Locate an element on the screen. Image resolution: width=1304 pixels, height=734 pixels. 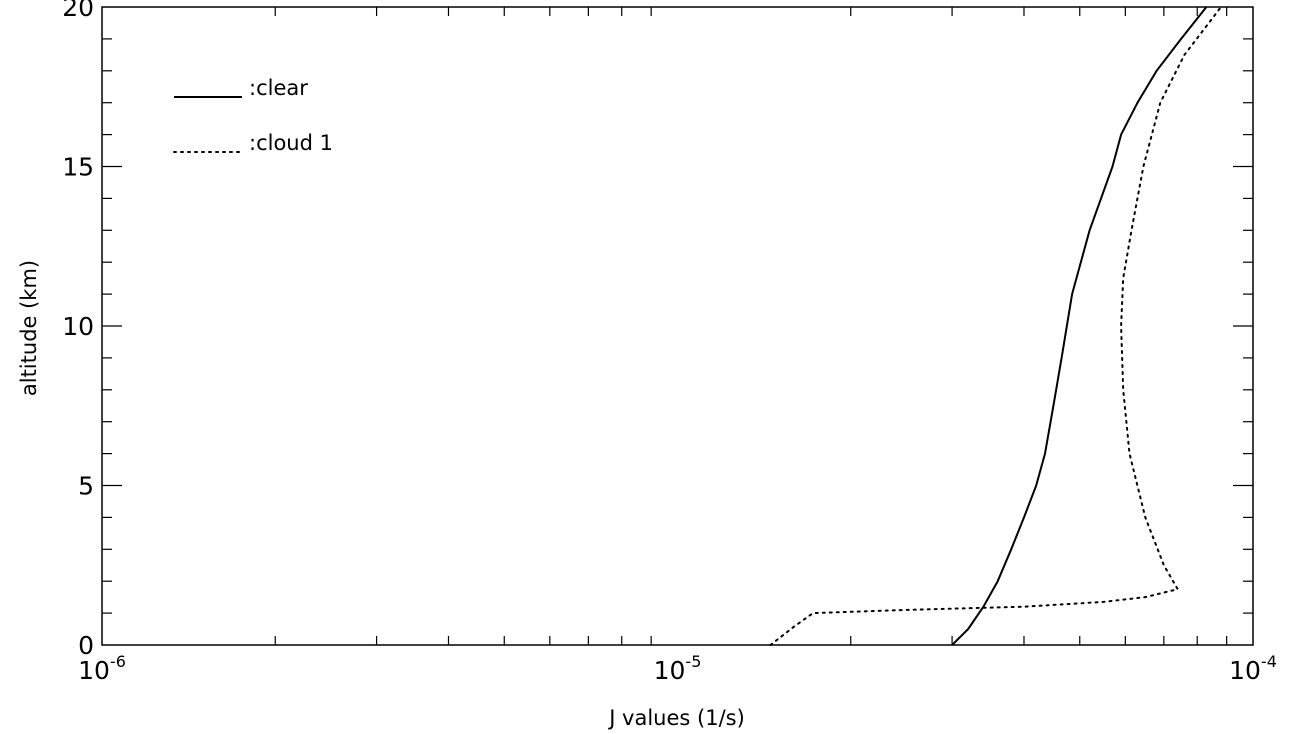
y-tick-label: 10 is located at coordinates (78, 326).